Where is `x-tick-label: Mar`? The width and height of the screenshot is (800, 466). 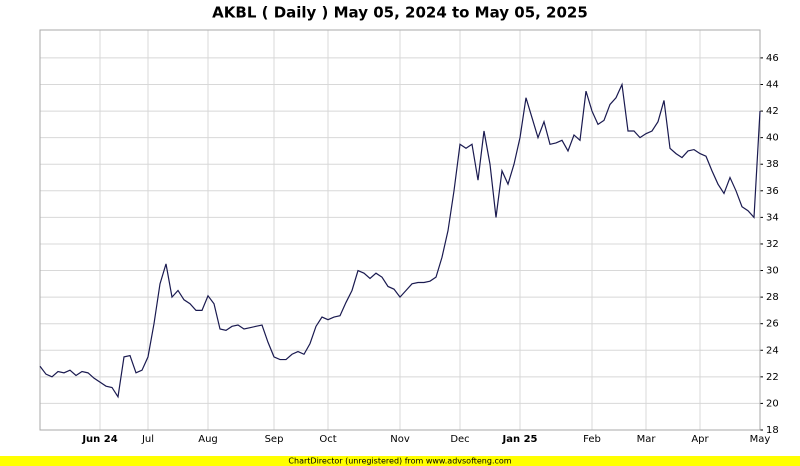
x-tick-label: Mar is located at coordinates (647, 439).